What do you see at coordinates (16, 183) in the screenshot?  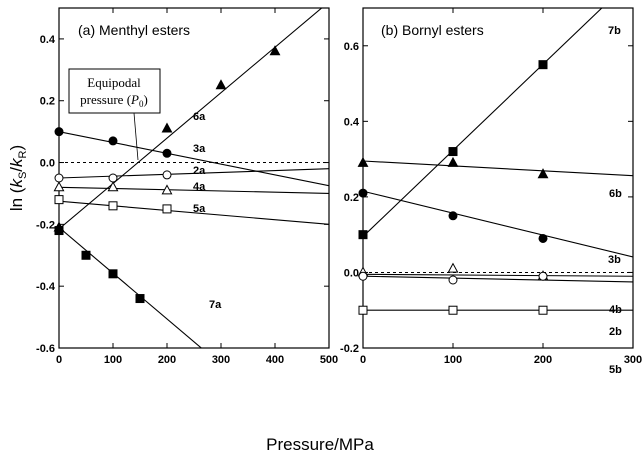 I see `ylabel-k1: k` at bounding box center [16, 183].